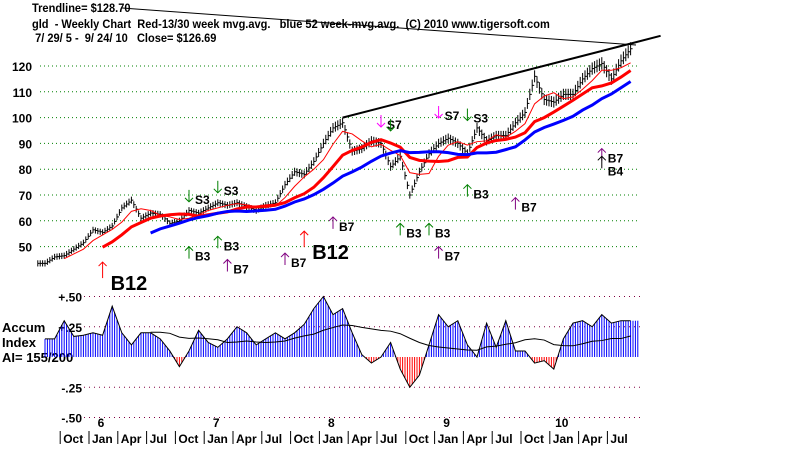  Describe the element at coordinates (616, 172) in the screenshot. I see `signal-label: B4` at that location.